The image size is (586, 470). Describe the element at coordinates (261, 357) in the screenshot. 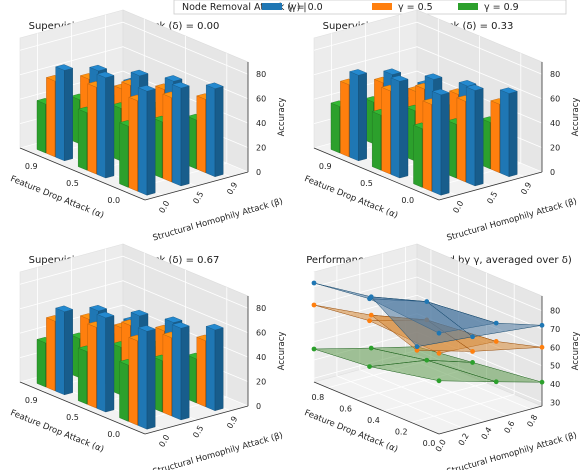

I see `z-tick-2-2: 40` at that location.